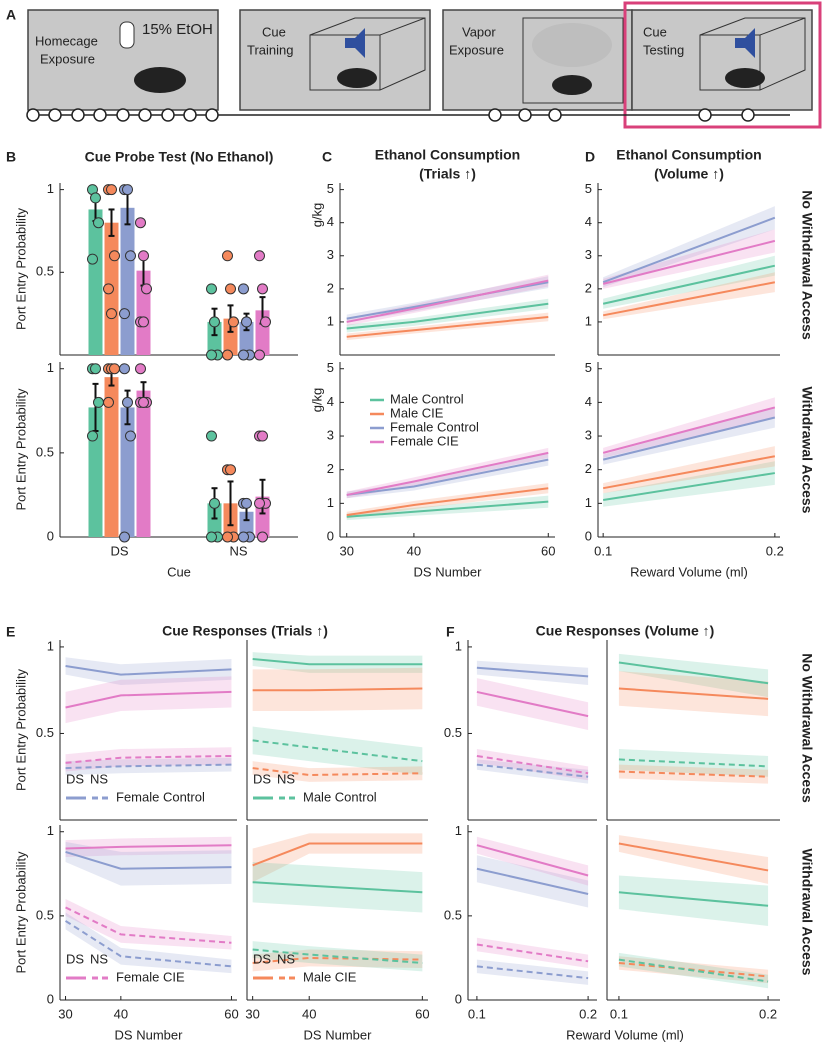 The image size is (828, 1050). Describe the element at coordinates (367, 54) in the screenshot. I see `cage-icon` at that location.